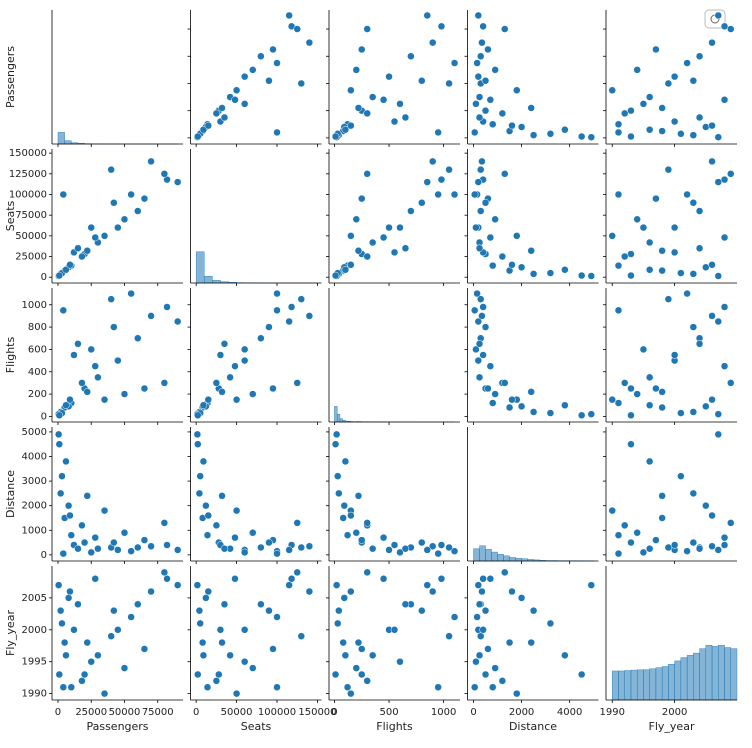 The image size is (752, 748). What do you see at coordinates (34, 432) in the screenshot?
I see `y-tick-label: 5000` at bounding box center [34, 432].